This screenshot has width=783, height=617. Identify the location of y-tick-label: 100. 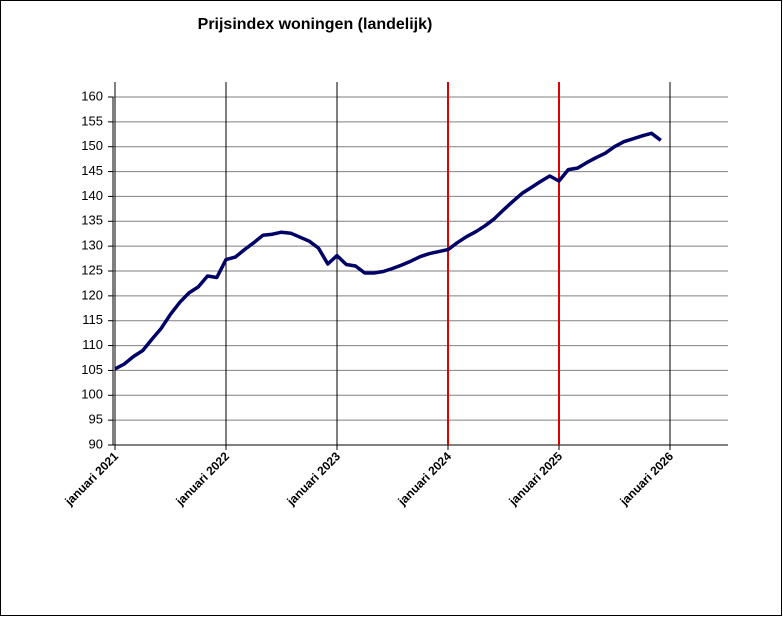
(92, 394).